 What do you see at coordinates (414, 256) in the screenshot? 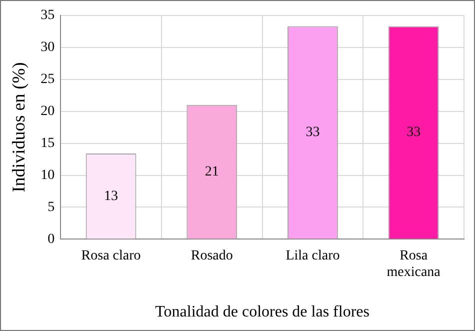
I see `category-label: Rosa` at bounding box center [414, 256].